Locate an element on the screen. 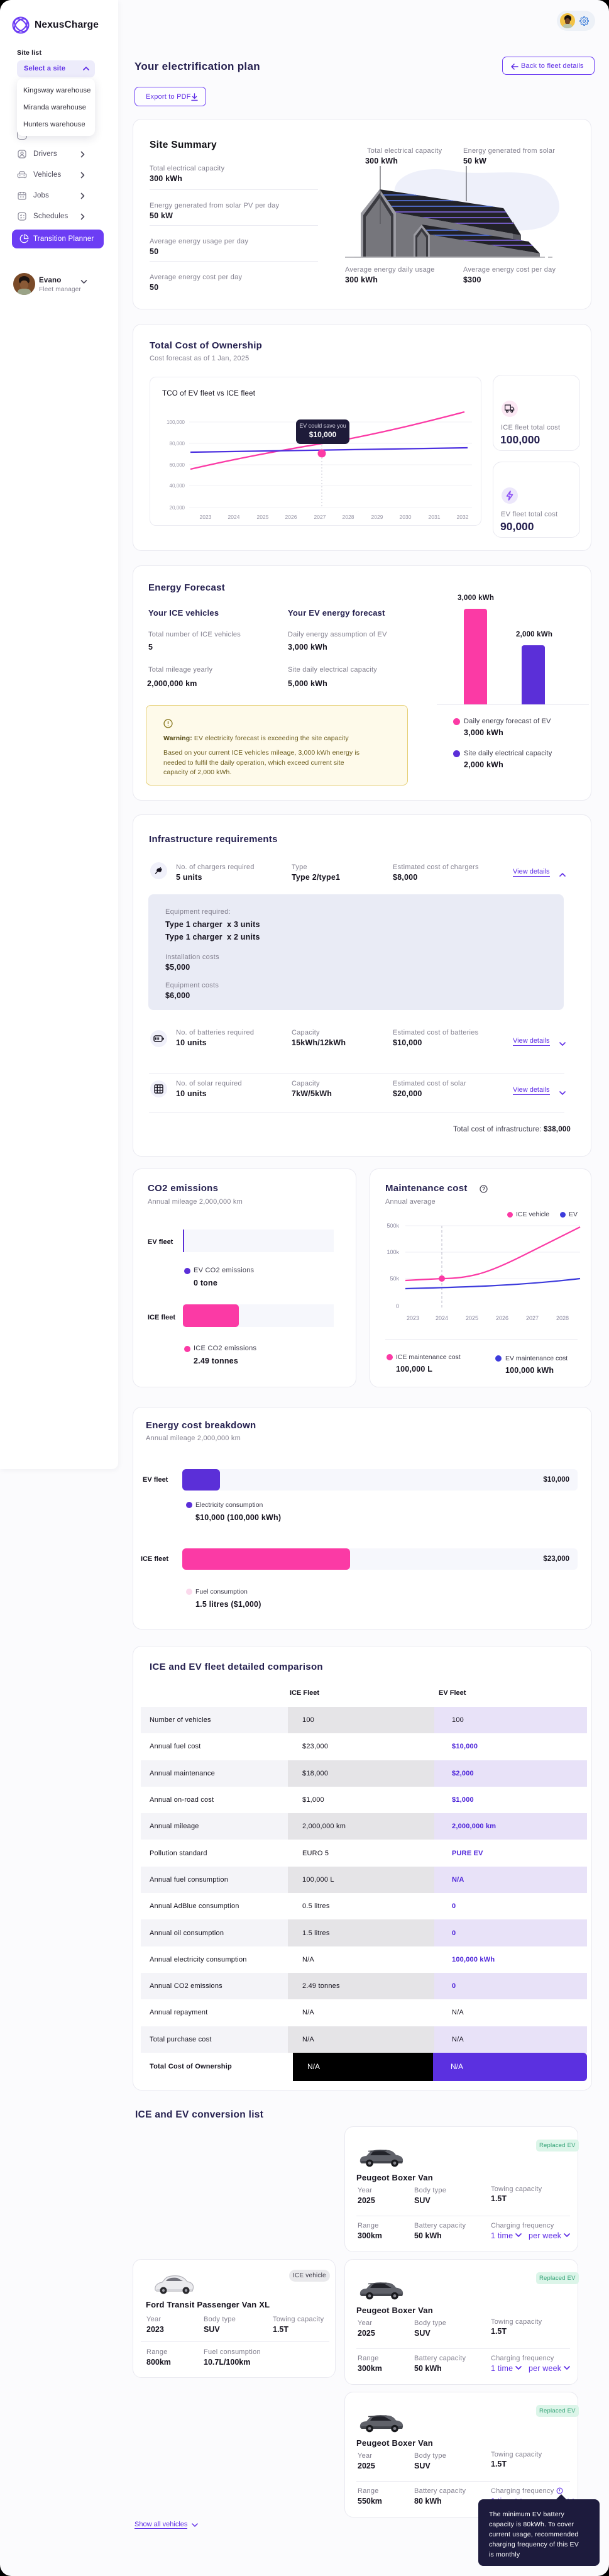 The image size is (609, 2576). svg-text: 2031 is located at coordinates (435, 517).